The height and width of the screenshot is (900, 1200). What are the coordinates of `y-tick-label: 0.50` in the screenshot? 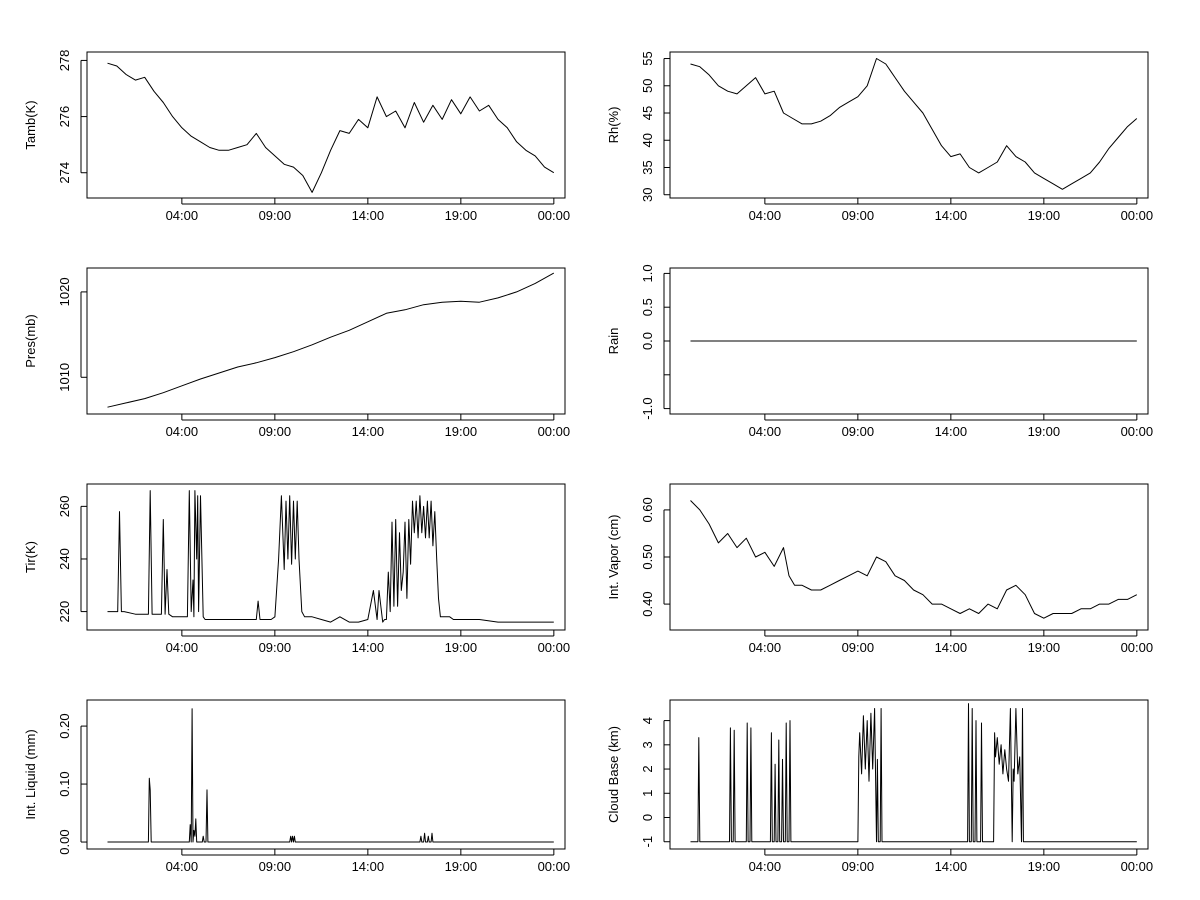 It's located at (647, 556).